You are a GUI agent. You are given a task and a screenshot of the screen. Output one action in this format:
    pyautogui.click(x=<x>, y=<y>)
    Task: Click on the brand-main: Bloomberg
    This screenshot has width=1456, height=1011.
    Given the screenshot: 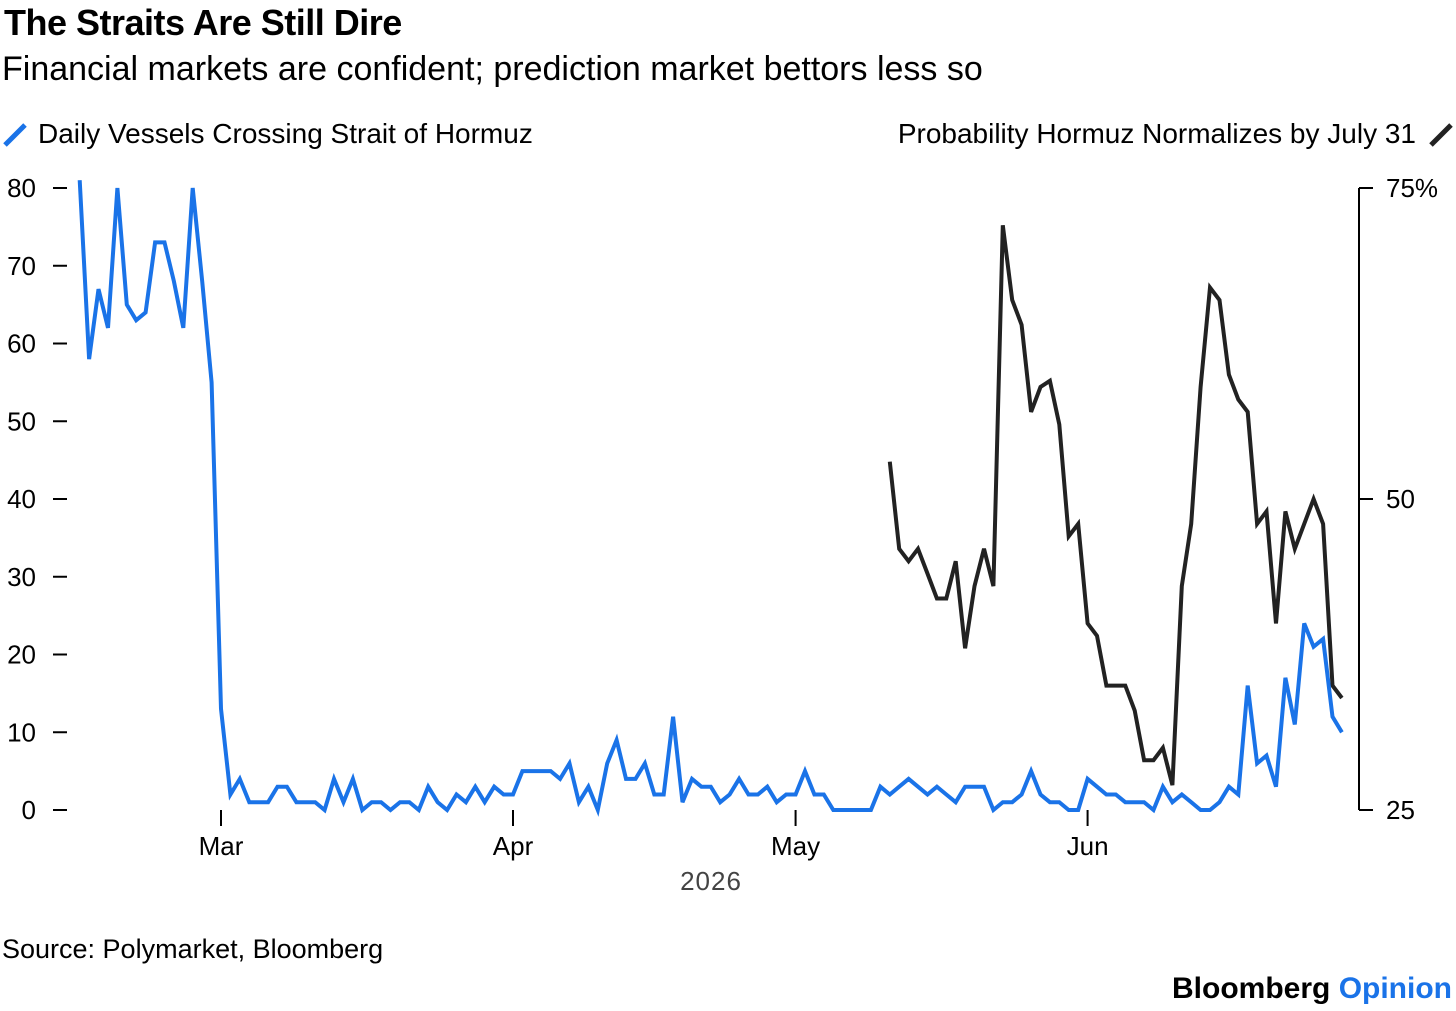 What is the action you would take?
    pyautogui.click(x=1251, y=988)
    